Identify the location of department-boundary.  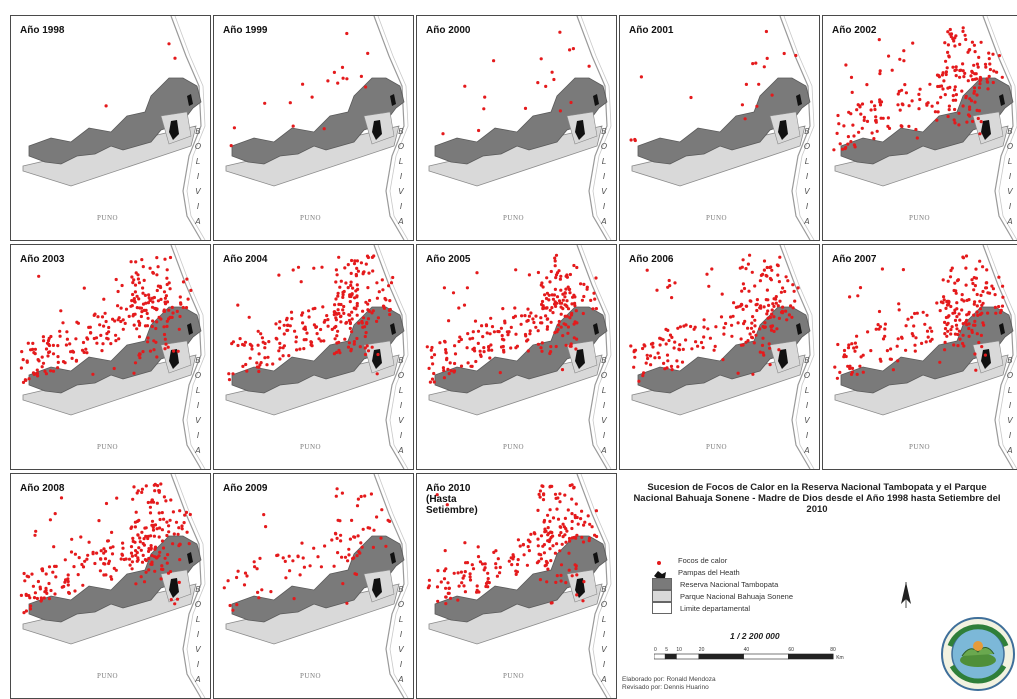
(186, 357).